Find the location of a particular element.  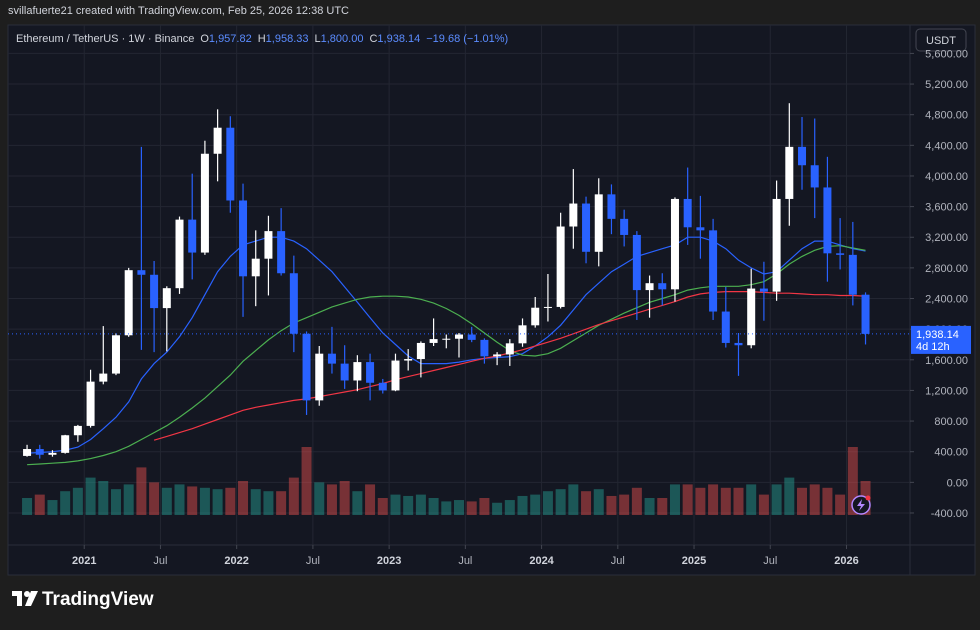

y-tick-label: 2,400.00 is located at coordinates (946, 300).